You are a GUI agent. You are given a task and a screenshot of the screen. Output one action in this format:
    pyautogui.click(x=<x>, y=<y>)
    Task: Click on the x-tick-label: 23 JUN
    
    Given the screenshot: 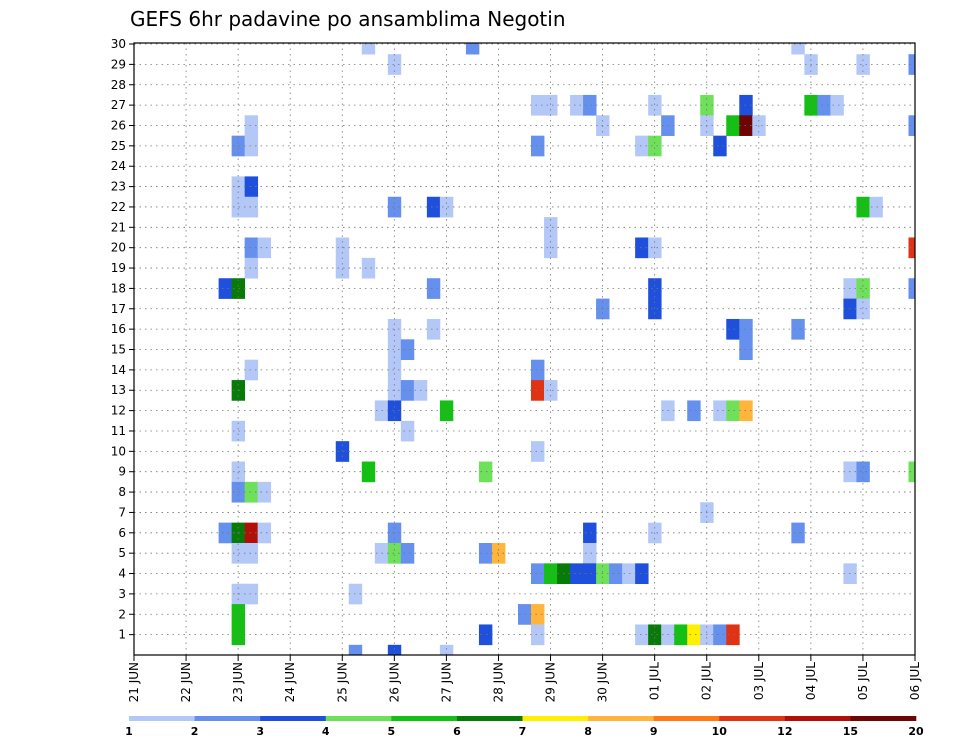 What is the action you would take?
    pyautogui.click(x=238, y=682)
    